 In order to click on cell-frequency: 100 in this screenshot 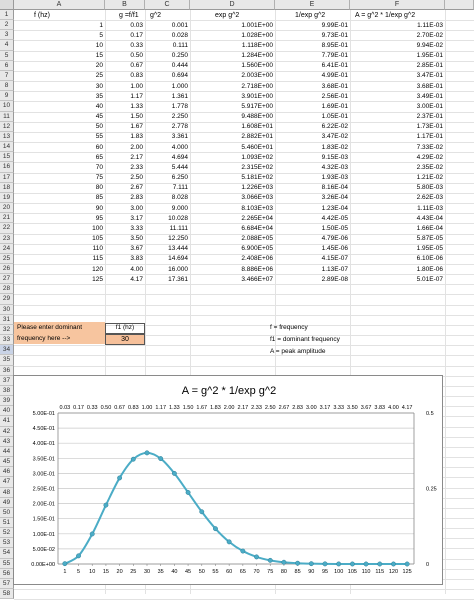, I will do `click(97, 228)`.